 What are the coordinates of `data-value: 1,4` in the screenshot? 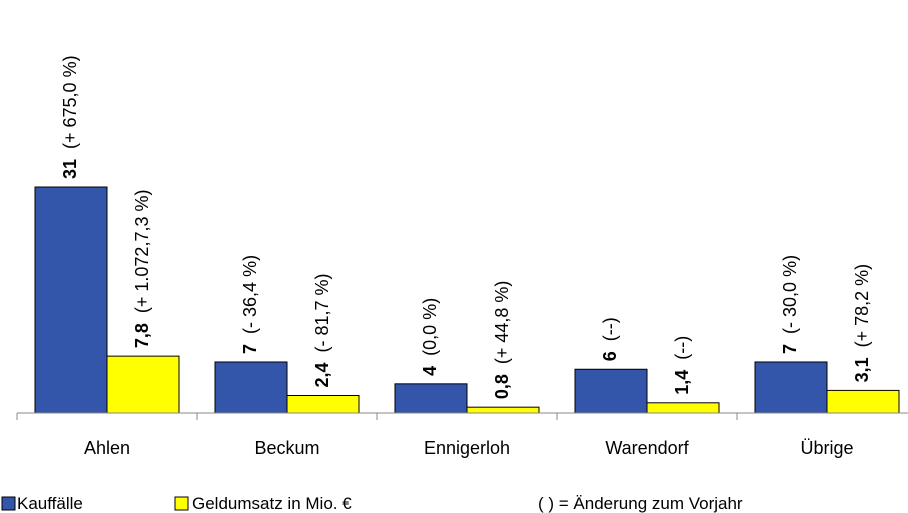 It's located at (682, 382).